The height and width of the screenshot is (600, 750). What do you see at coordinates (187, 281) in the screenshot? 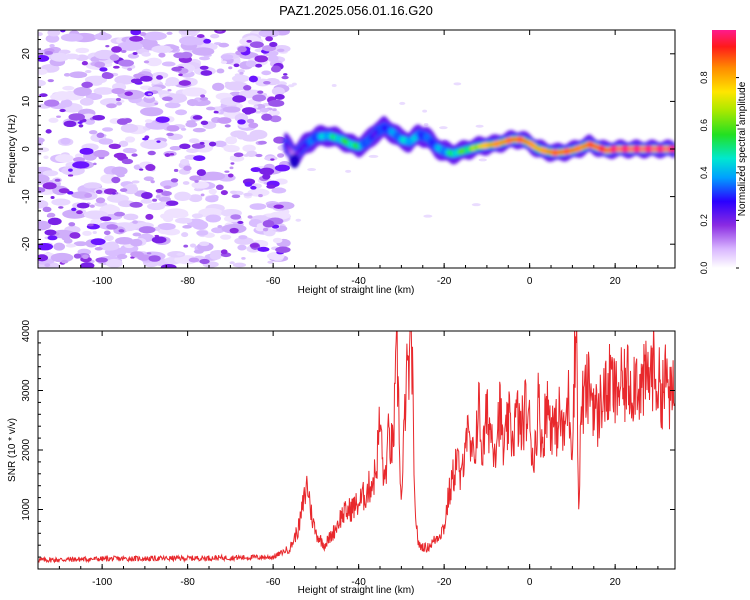
I see `x-tick-label: -80` at bounding box center [187, 281].